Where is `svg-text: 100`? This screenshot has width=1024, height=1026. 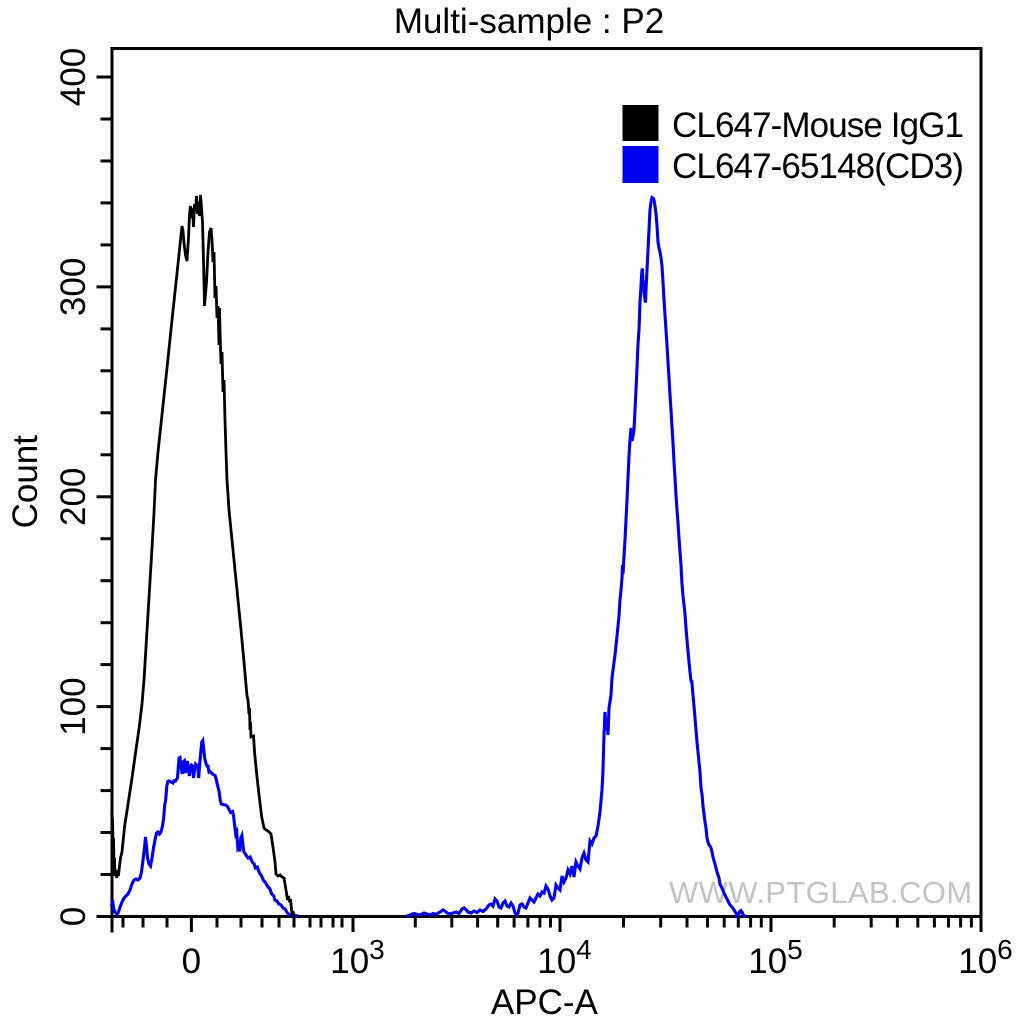
svg-text: 100 is located at coordinates (73, 706).